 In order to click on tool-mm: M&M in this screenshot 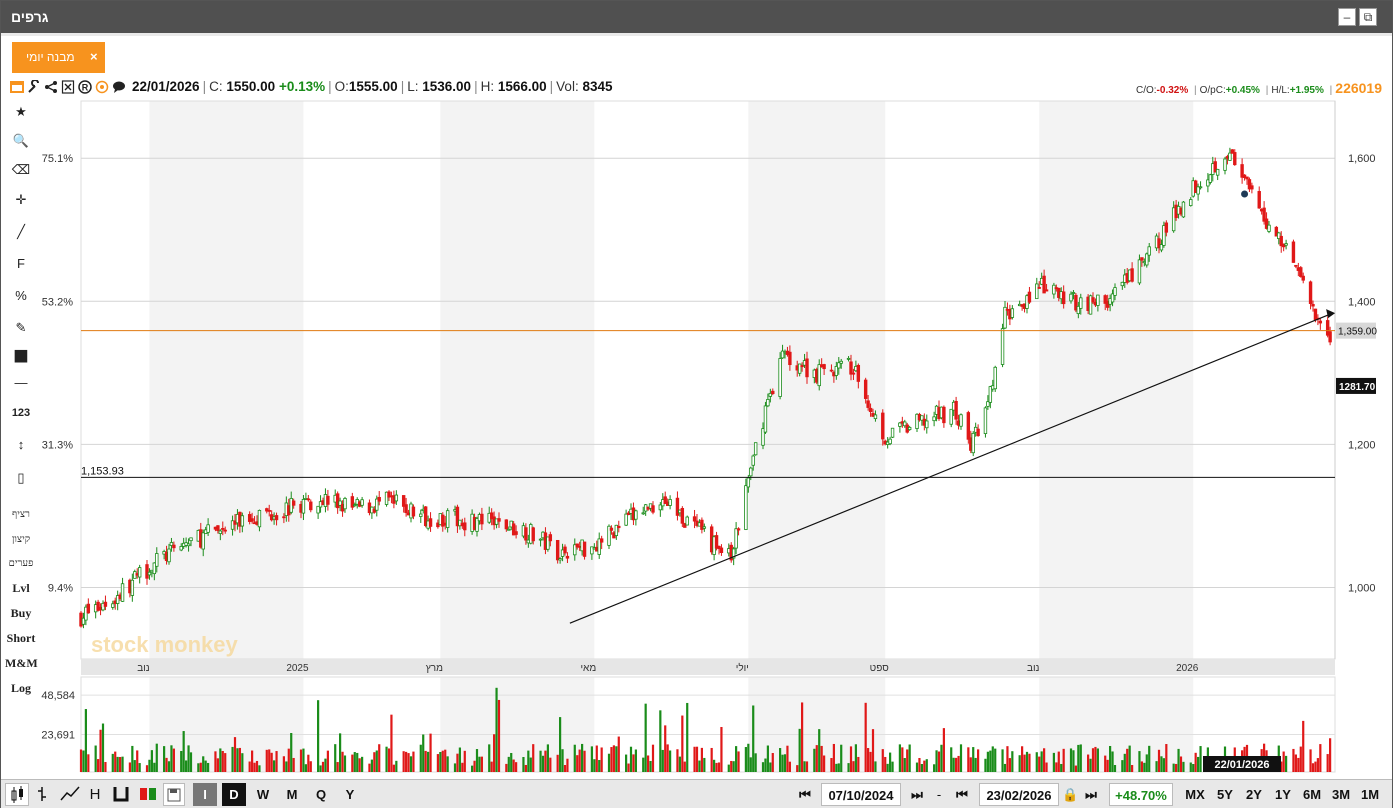, I will do `click(21, 663)`.